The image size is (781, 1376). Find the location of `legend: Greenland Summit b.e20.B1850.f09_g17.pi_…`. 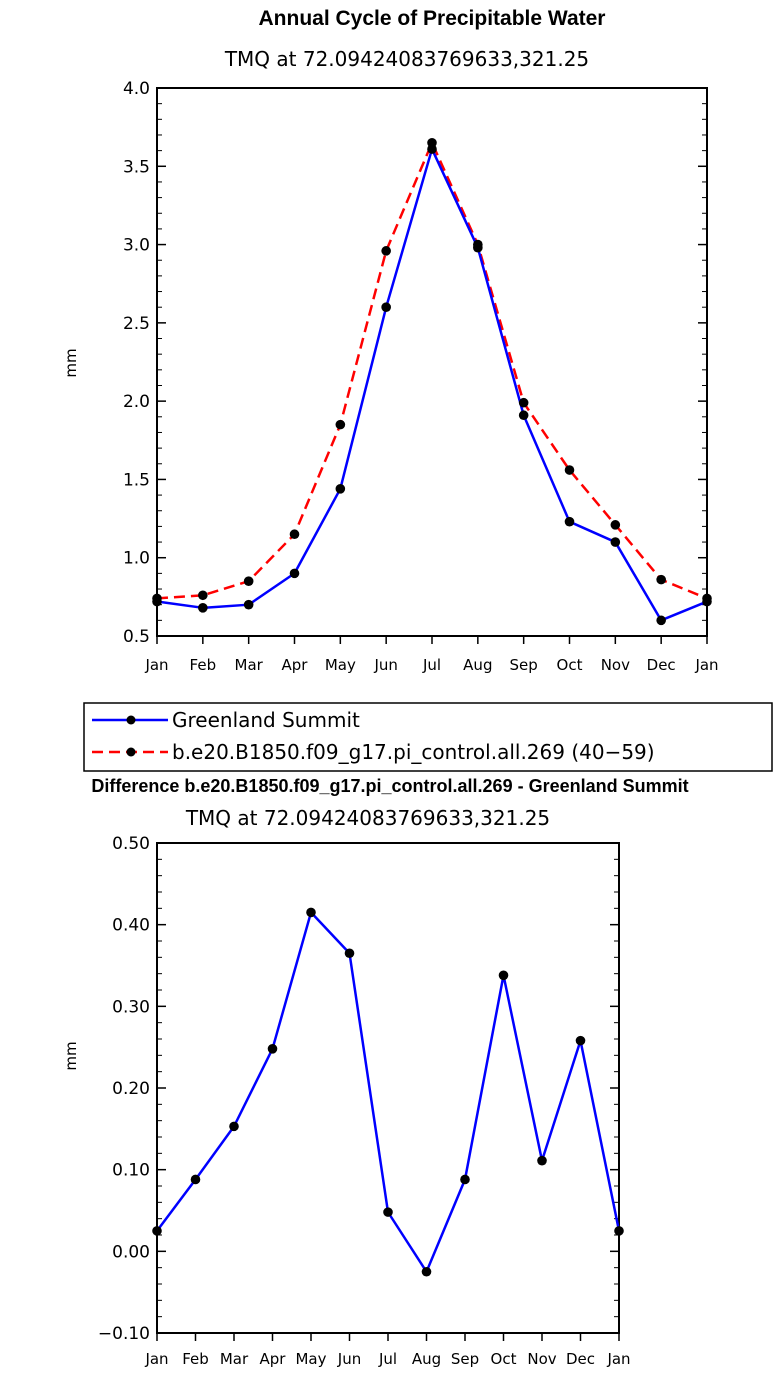

legend: Greenland Summit b.e20.B1850.f09_g17.pi_… is located at coordinates (428, 737).